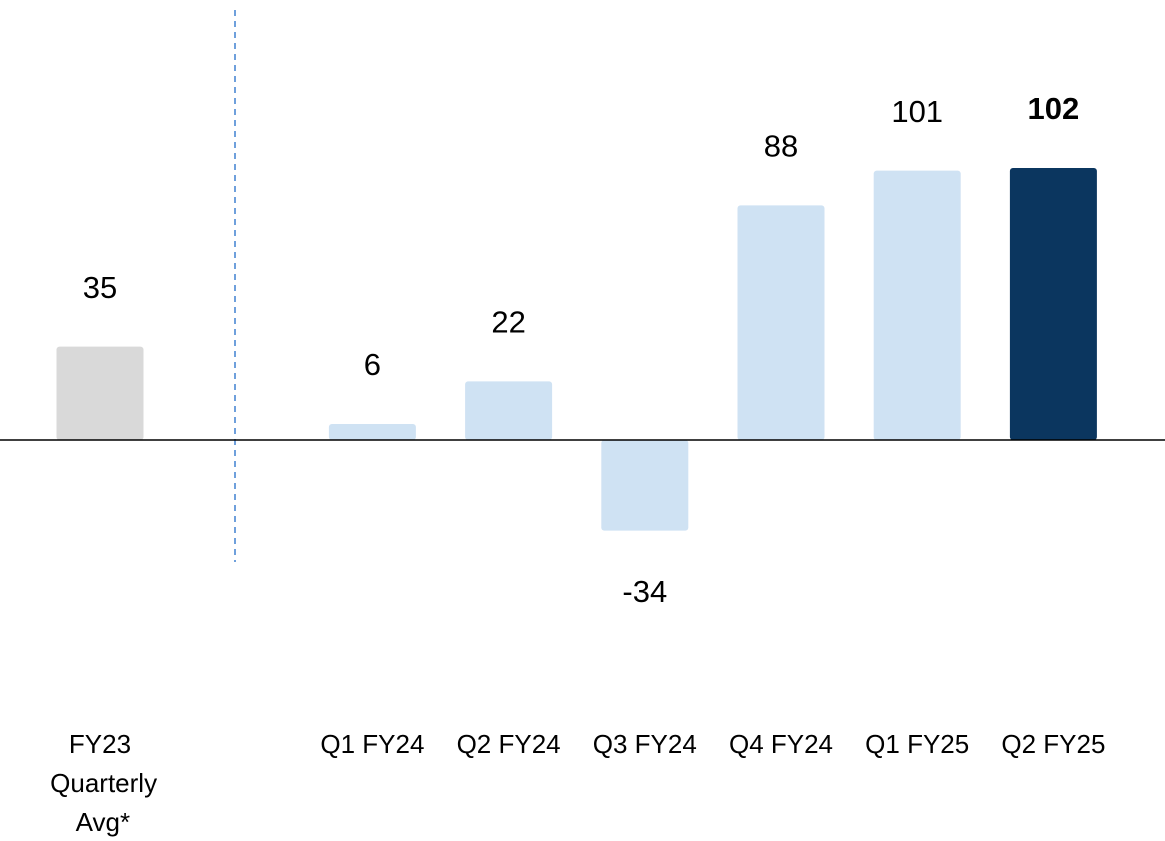 The height and width of the screenshot is (841, 1165). Describe the element at coordinates (372, 364) in the screenshot. I see `value-label: 6` at that location.